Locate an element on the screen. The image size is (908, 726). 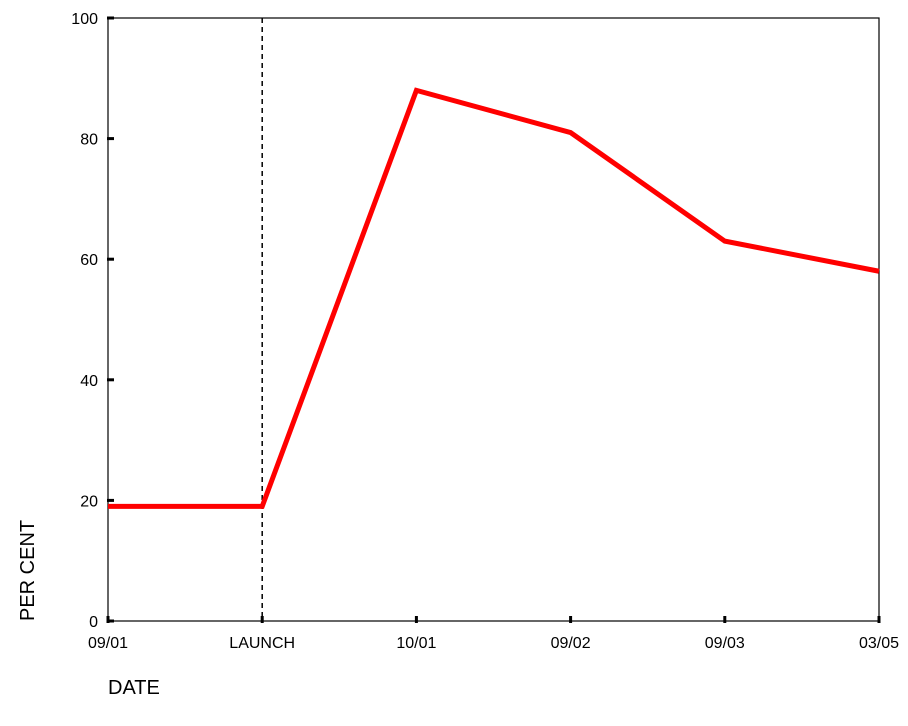
y-tick-label: 60 is located at coordinates (89, 260).